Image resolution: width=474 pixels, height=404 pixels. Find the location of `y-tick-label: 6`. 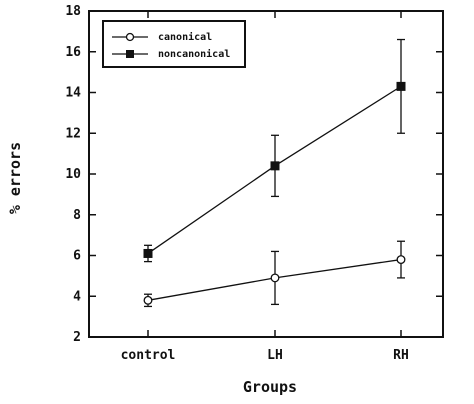

y-tick-label: 6 is located at coordinates (77, 256).